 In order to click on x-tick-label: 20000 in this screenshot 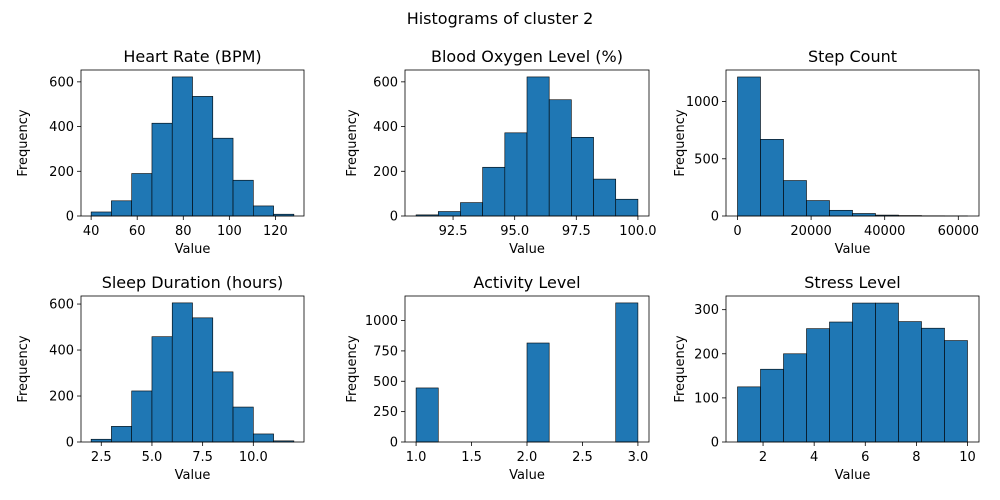, I will do `click(810, 231)`.